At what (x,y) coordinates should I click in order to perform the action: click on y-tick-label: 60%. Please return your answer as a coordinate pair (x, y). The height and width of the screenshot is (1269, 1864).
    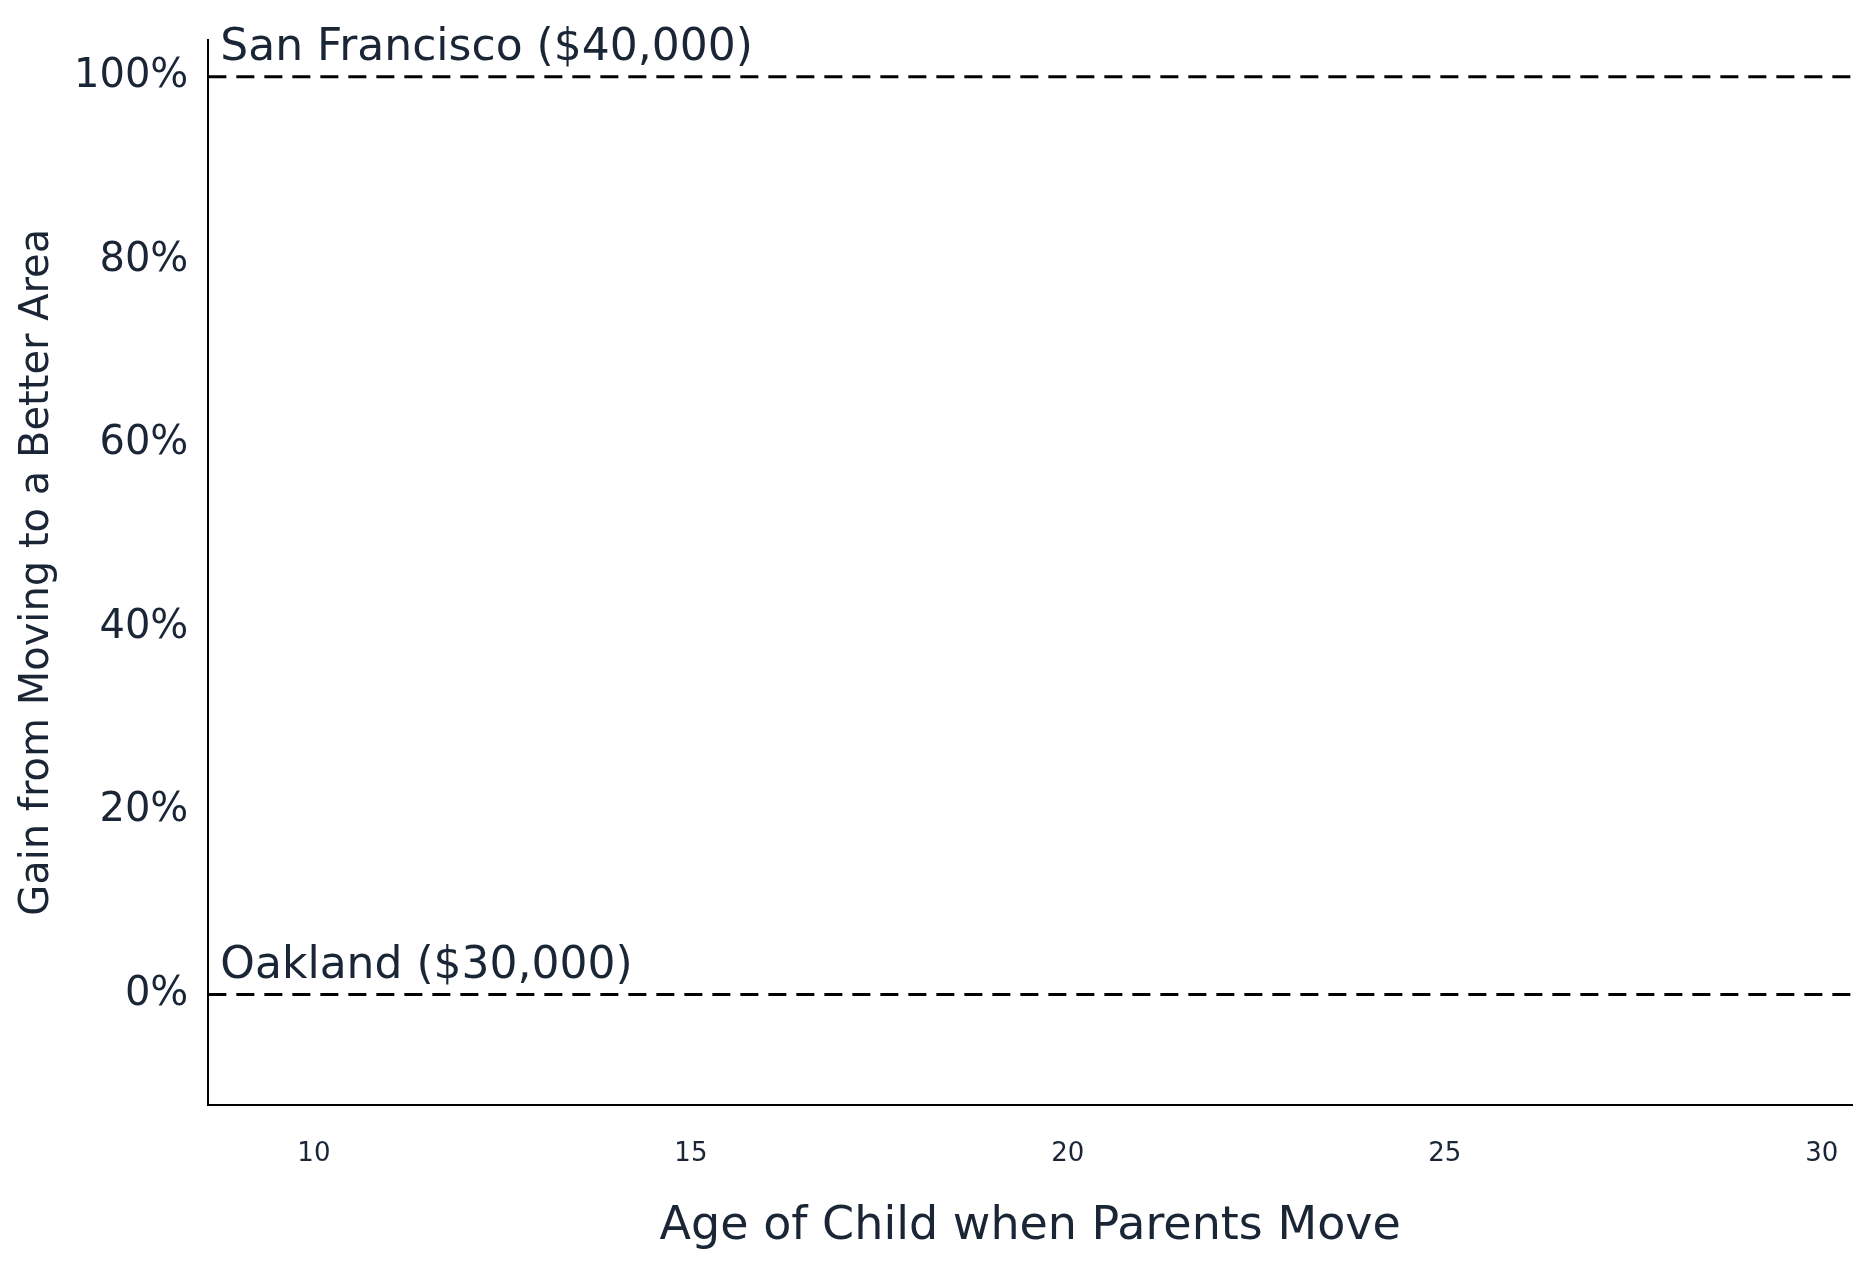
    Looking at the image, I should click on (144, 440).